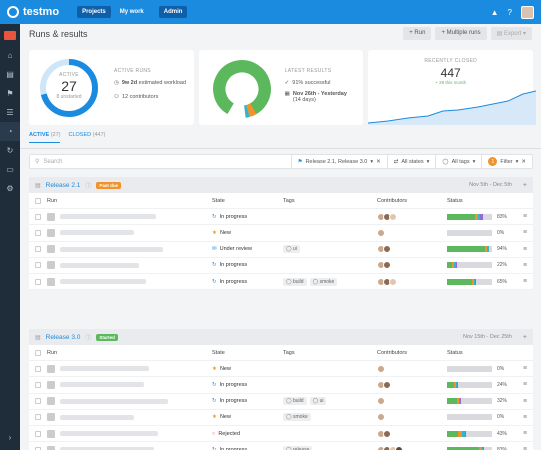 Image resolution: width=541 pixels, height=450 pixels. What do you see at coordinates (63, 185) in the screenshot?
I see `group-title: Release 2.1` at bounding box center [63, 185].